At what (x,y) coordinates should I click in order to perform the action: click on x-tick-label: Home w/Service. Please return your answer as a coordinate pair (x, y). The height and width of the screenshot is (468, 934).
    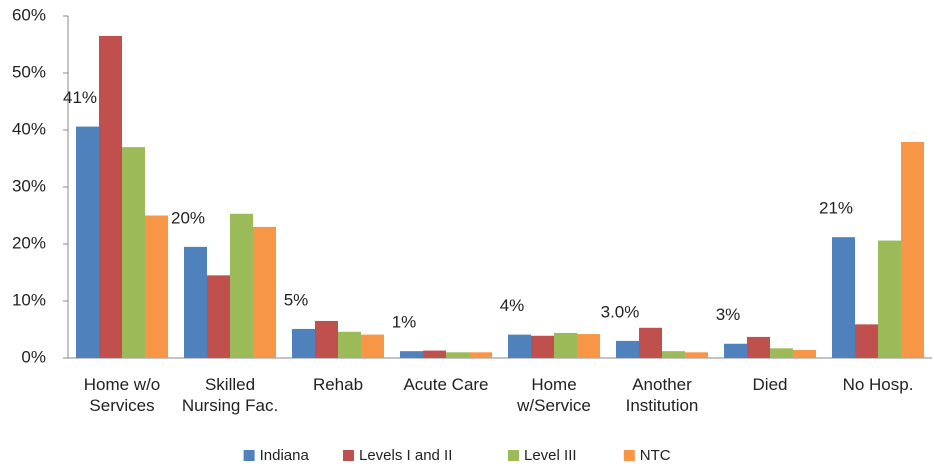
    Looking at the image, I should click on (554, 395).